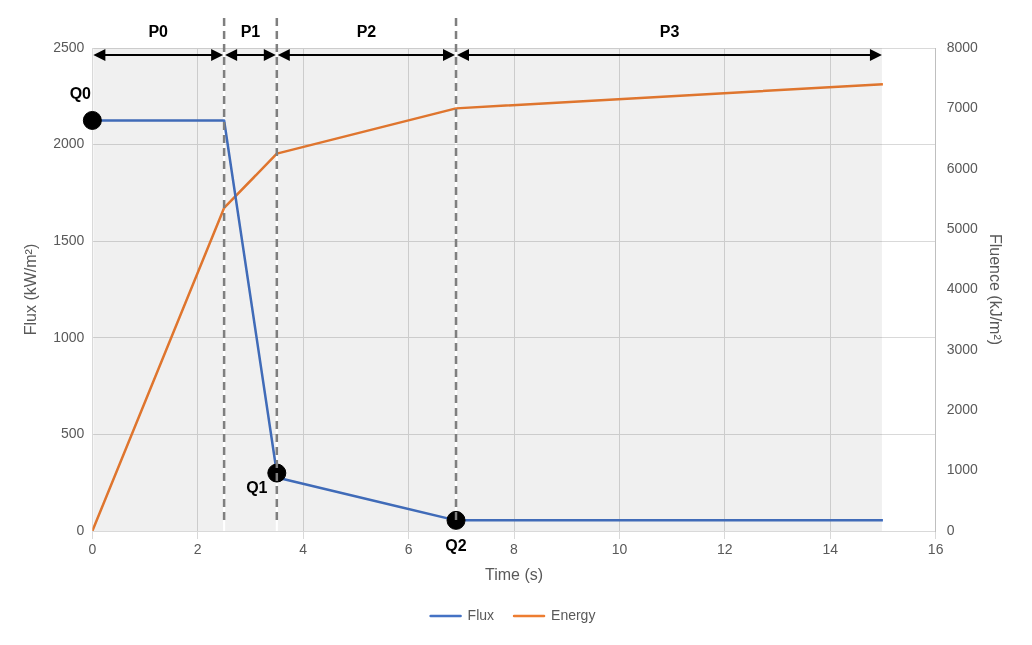 The height and width of the screenshot is (645, 1032). What do you see at coordinates (80, 93) in the screenshot?
I see `annotation: Q0` at bounding box center [80, 93].